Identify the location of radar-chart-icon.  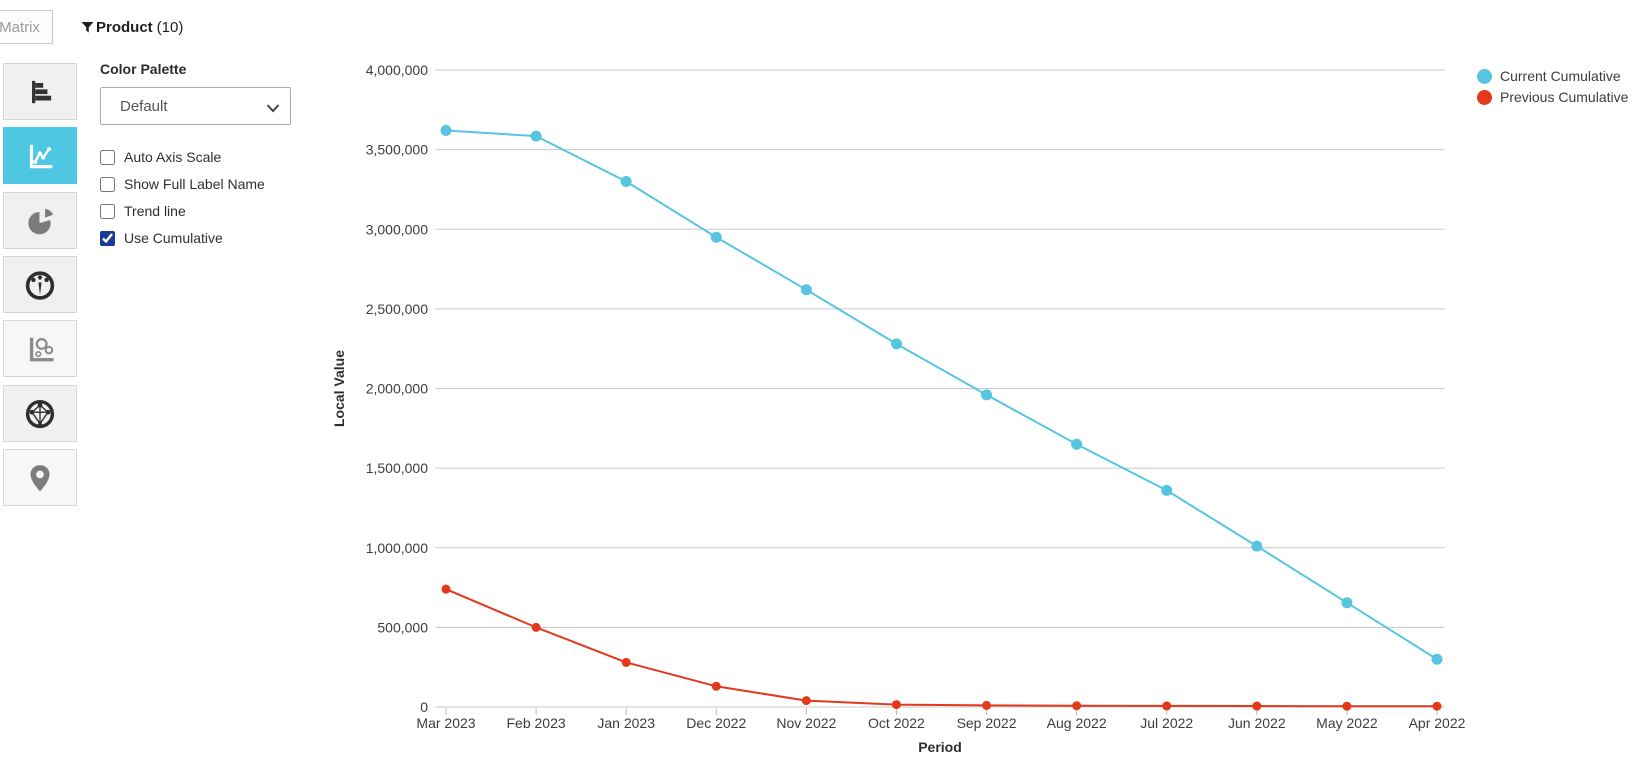
(40, 413).